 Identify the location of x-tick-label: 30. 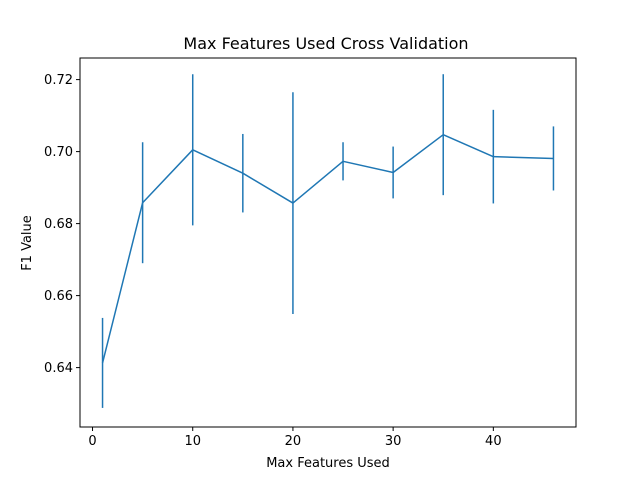
(393, 441).